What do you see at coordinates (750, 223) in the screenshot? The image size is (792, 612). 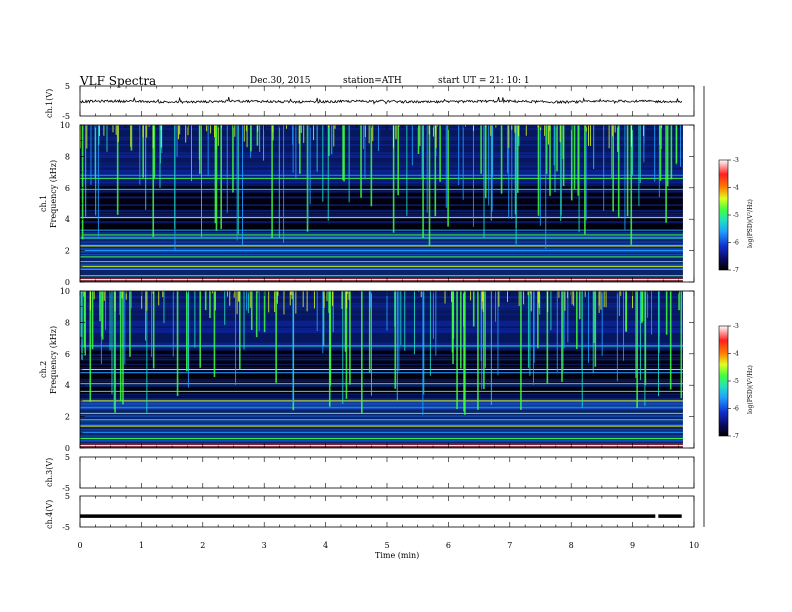 I see `ch1-colorbar-label: log(PSD)(V²/Hz)` at bounding box center [750, 223].